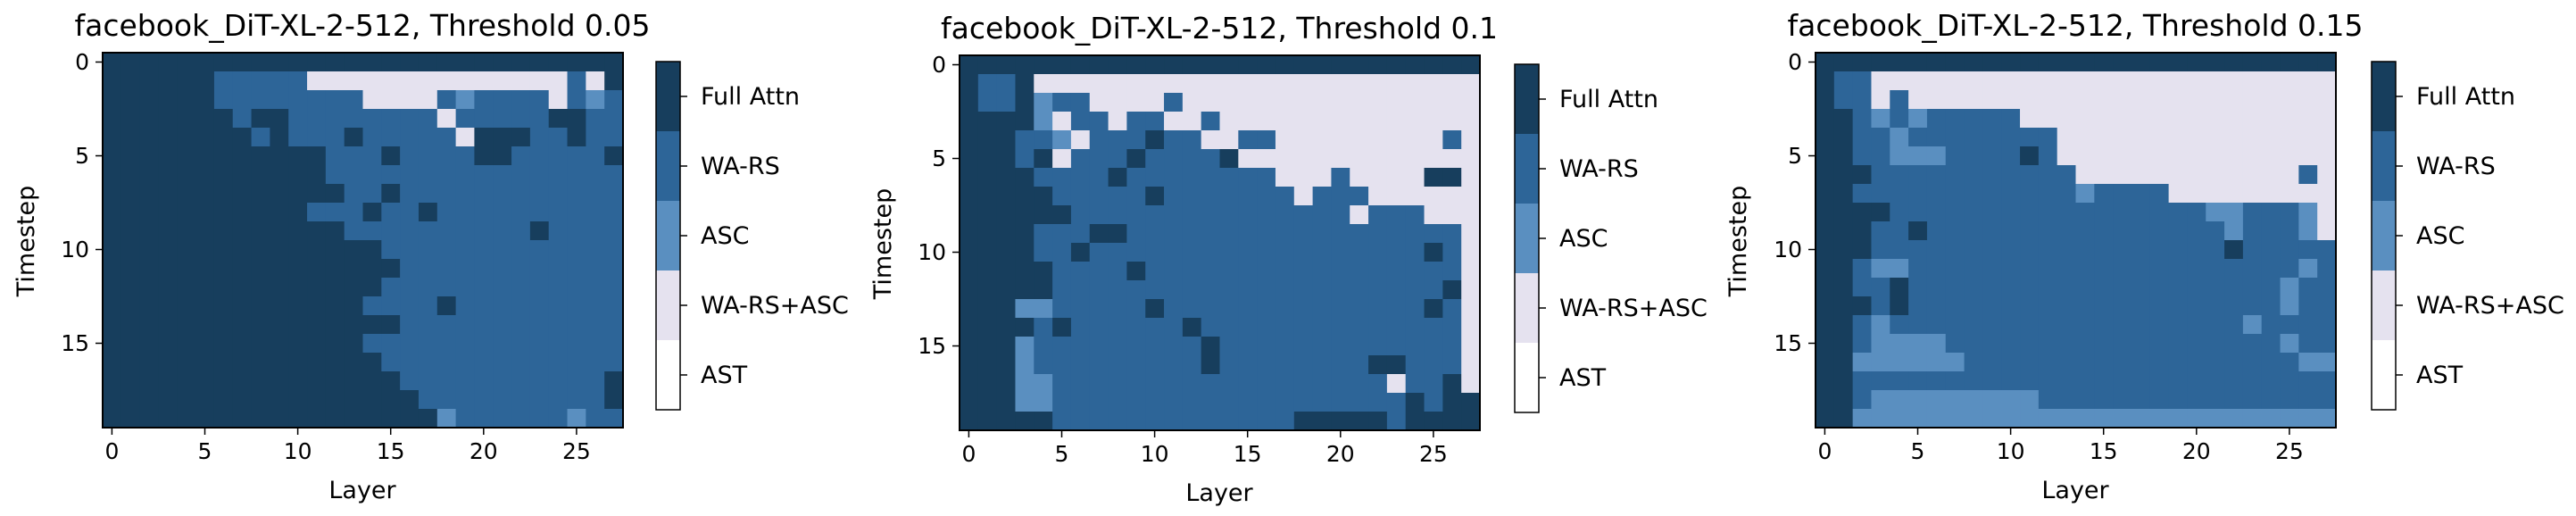 The image size is (2576, 516). What do you see at coordinates (2196, 451) in the screenshot?
I see `panel-3-x-tick: 20` at bounding box center [2196, 451].